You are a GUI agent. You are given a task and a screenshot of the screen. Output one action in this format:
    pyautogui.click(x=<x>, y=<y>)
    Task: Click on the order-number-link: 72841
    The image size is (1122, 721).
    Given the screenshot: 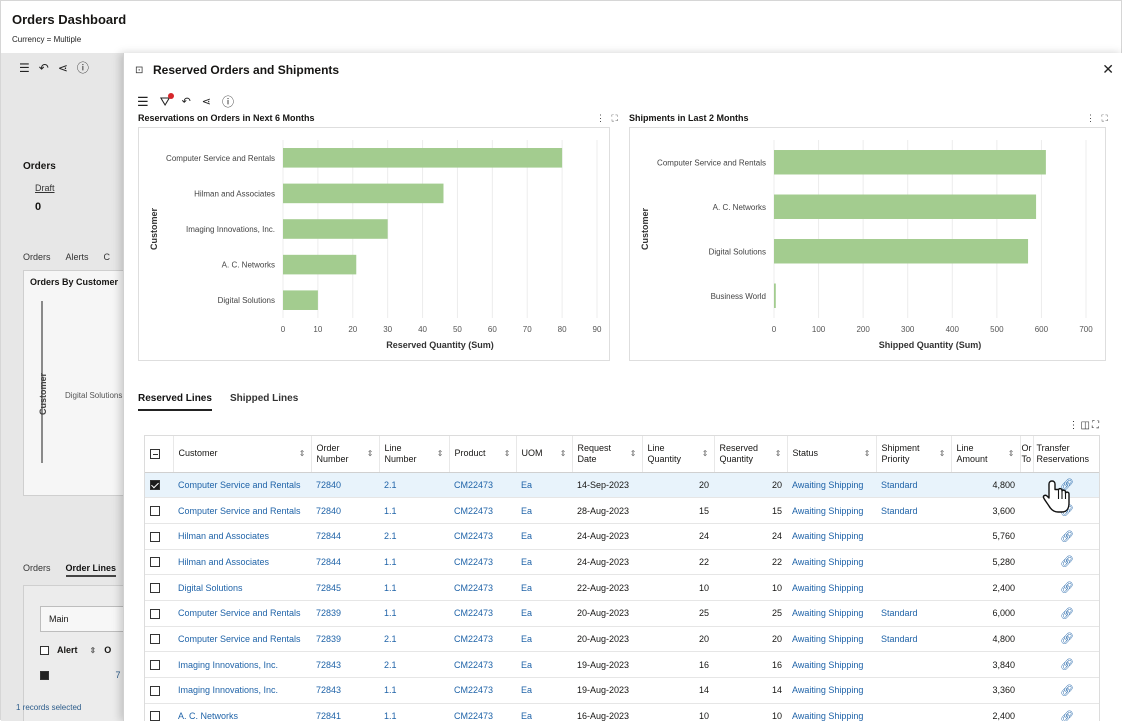 What is the action you would take?
    pyautogui.click(x=329, y=716)
    